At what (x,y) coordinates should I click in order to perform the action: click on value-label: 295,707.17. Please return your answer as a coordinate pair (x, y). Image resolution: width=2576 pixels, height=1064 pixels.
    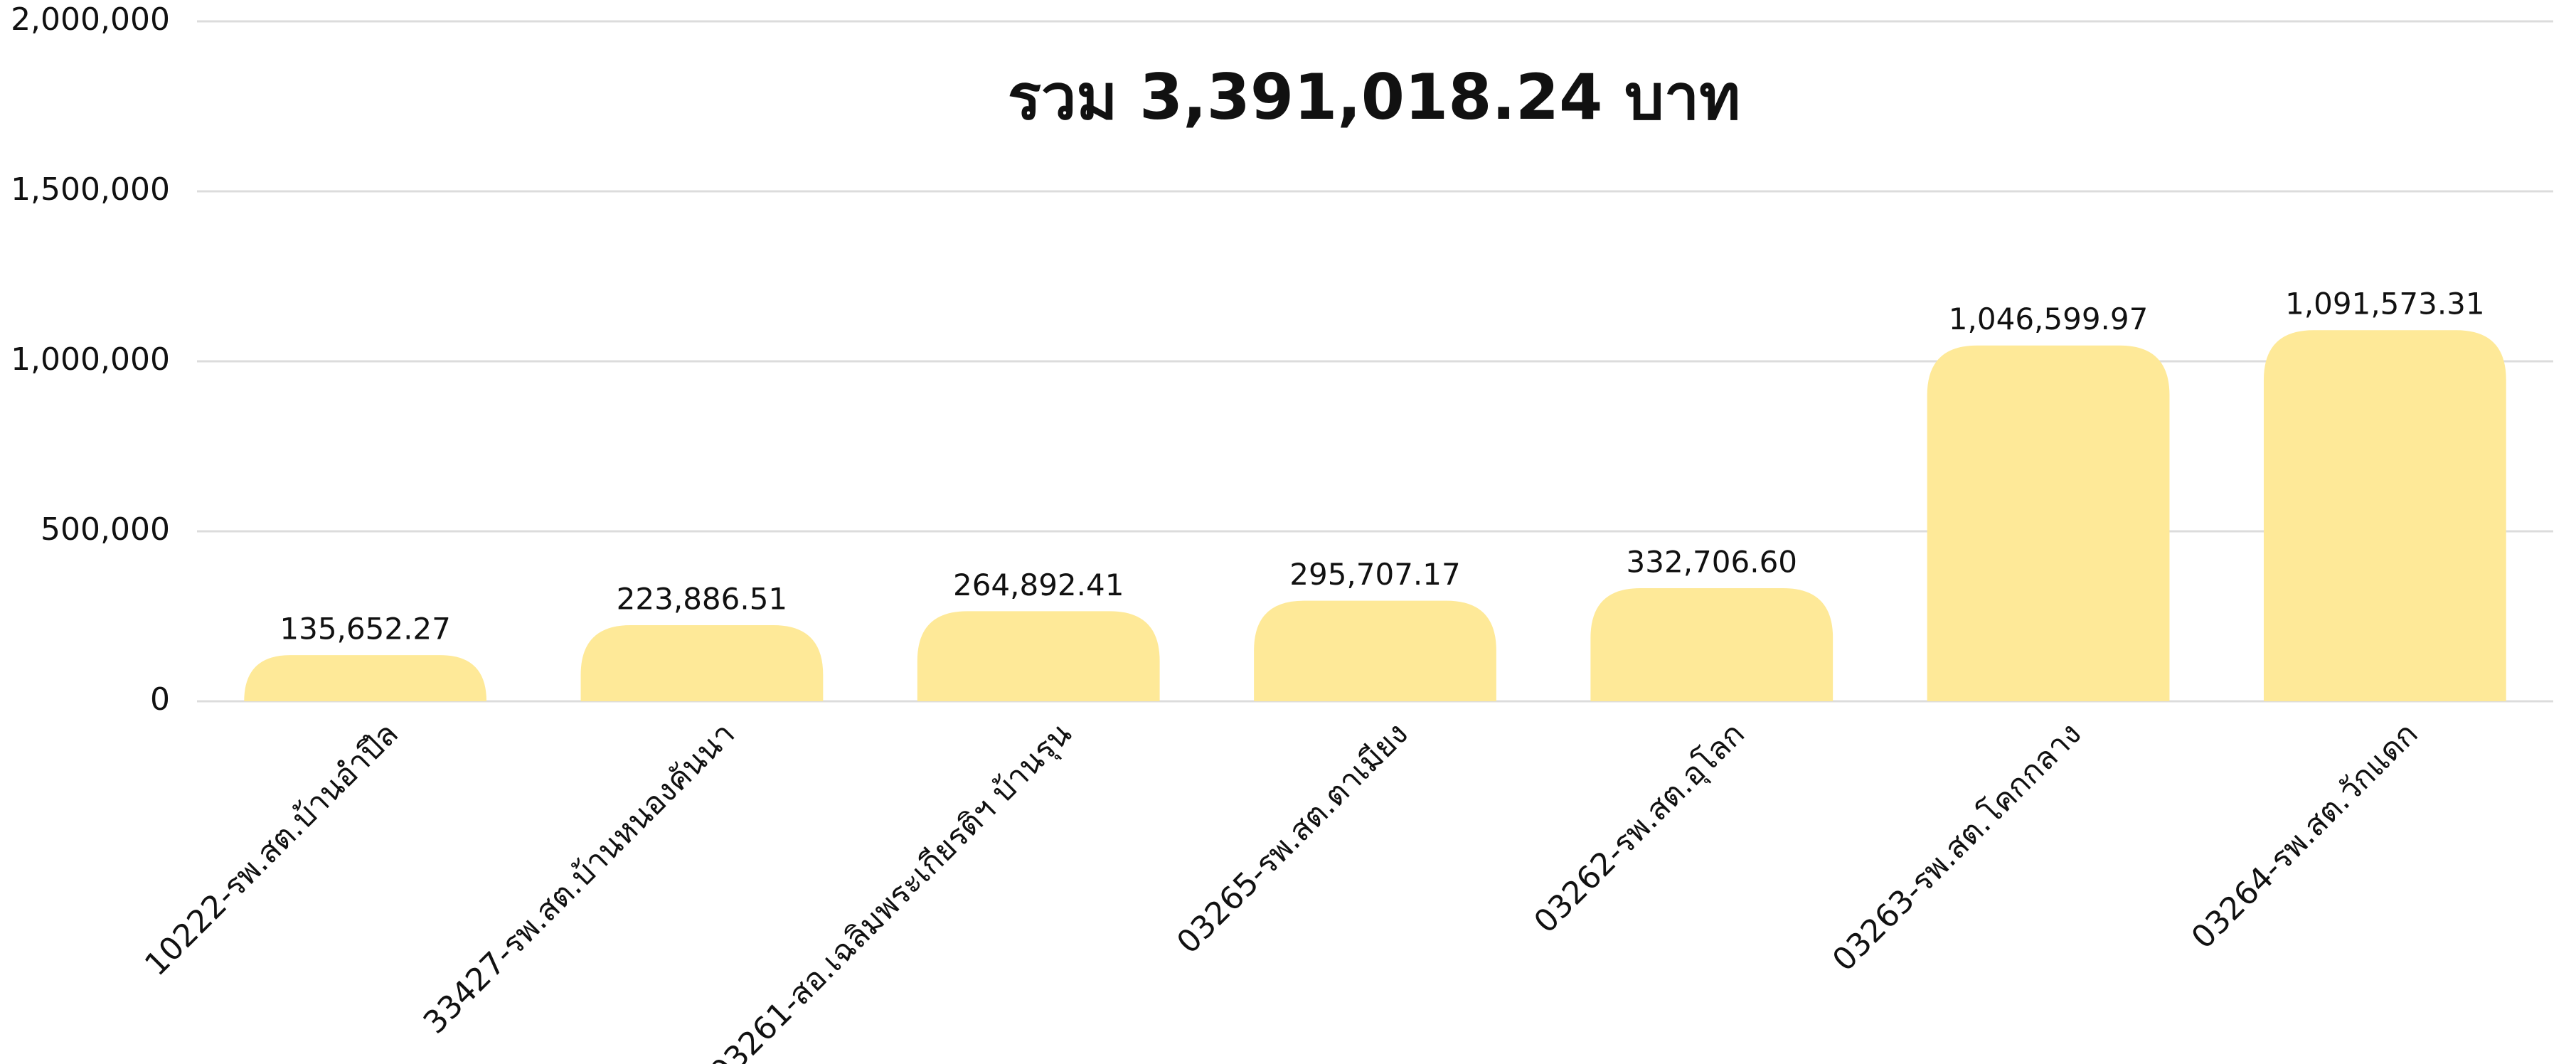
    Looking at the image, I should click on (1374, 574).